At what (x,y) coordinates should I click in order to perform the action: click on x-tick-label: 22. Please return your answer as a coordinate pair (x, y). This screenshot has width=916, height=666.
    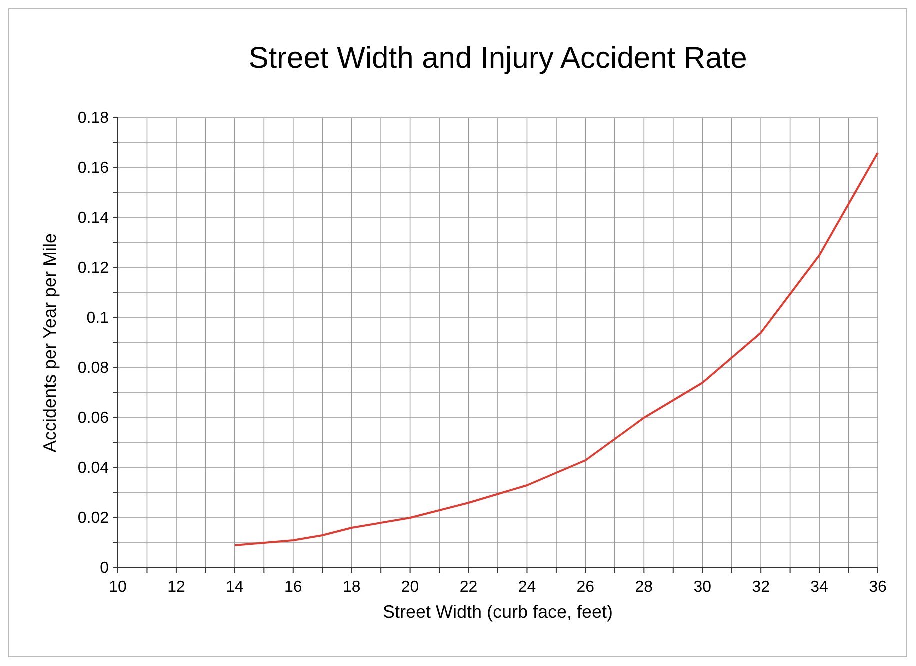
    Looking at the image, I should click on (469, 587).